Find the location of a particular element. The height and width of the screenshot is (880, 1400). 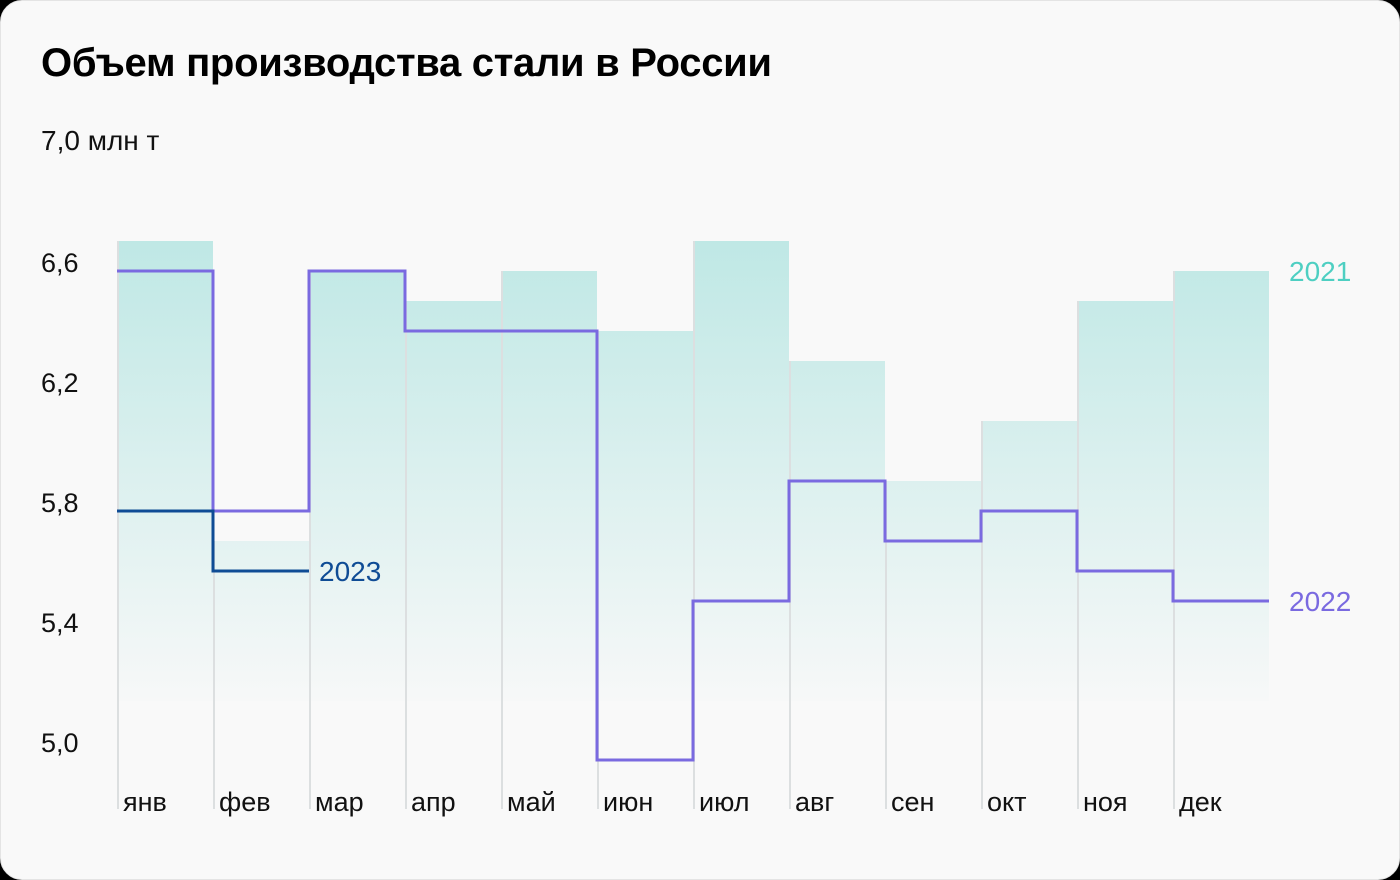

bar-2021-июн is located at coordinates (645, 516).